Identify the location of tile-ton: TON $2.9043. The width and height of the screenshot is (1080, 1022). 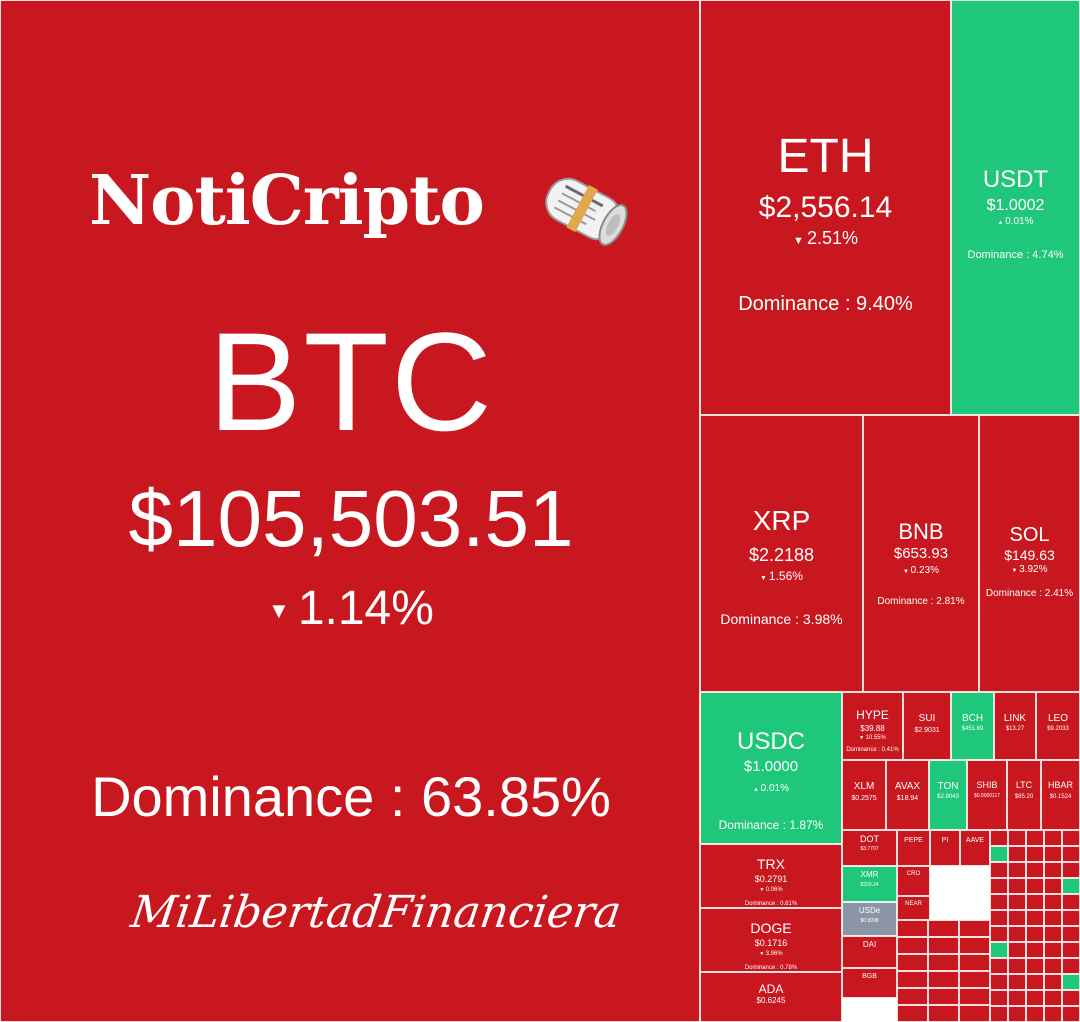
(948, 795).